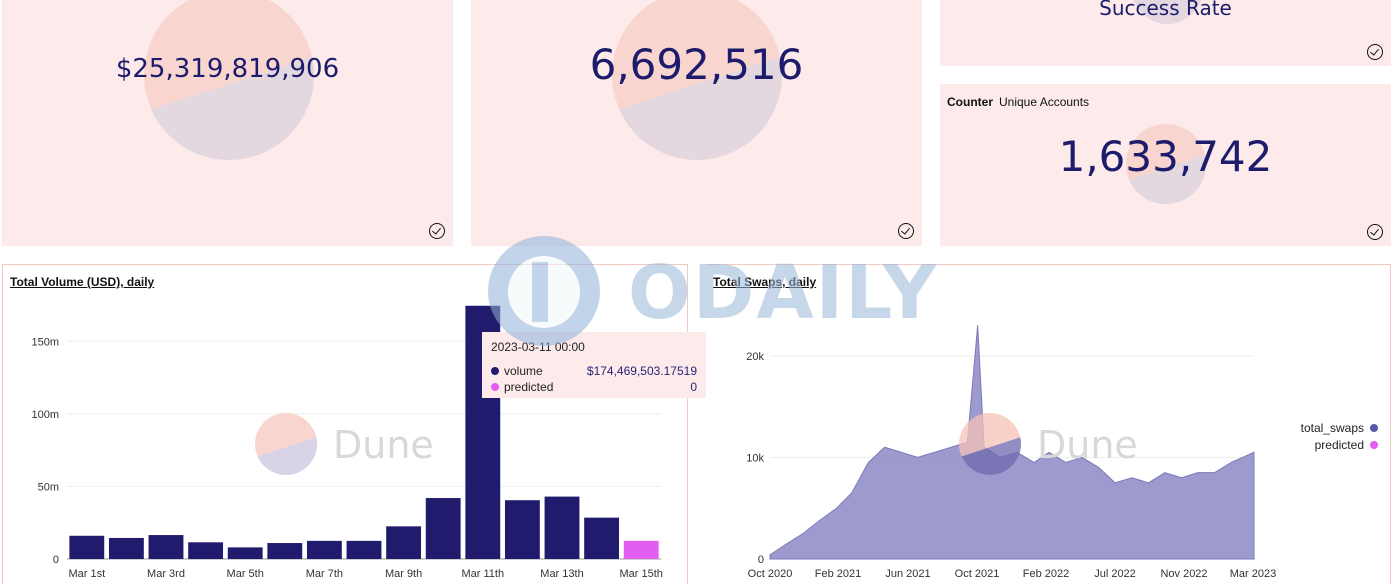  Describe the element at coordinates (227, 69) in the screenshot. I see `total-volume-value: $25,319,819,906` at that location.